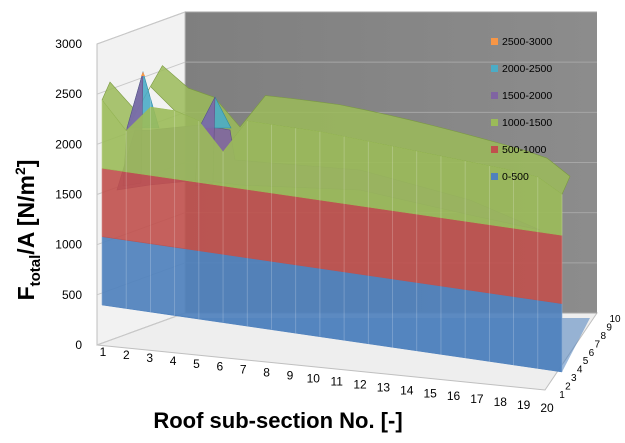  I want to click on x-tick-label: 5, so click(196, 364).